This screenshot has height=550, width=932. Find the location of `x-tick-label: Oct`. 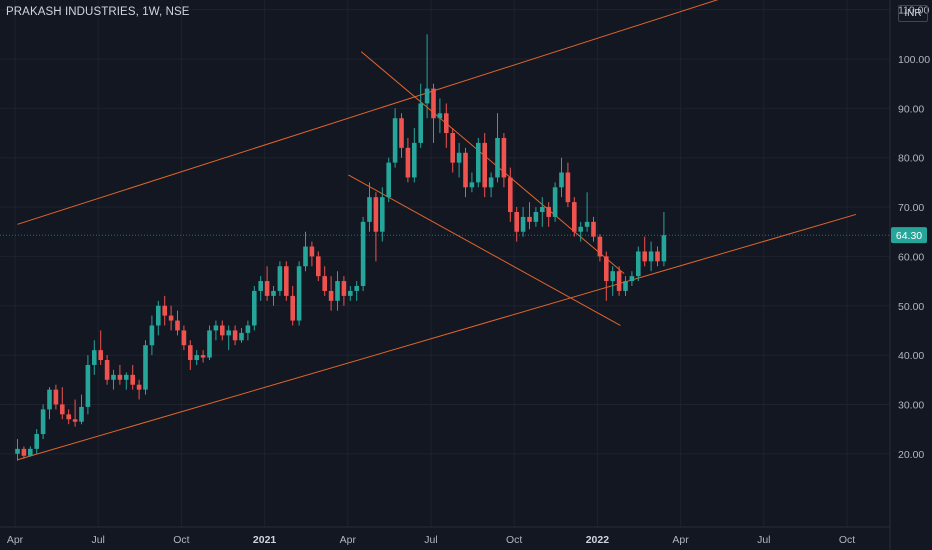

x-tick-label: Oct is located at coordinates (514, 540).